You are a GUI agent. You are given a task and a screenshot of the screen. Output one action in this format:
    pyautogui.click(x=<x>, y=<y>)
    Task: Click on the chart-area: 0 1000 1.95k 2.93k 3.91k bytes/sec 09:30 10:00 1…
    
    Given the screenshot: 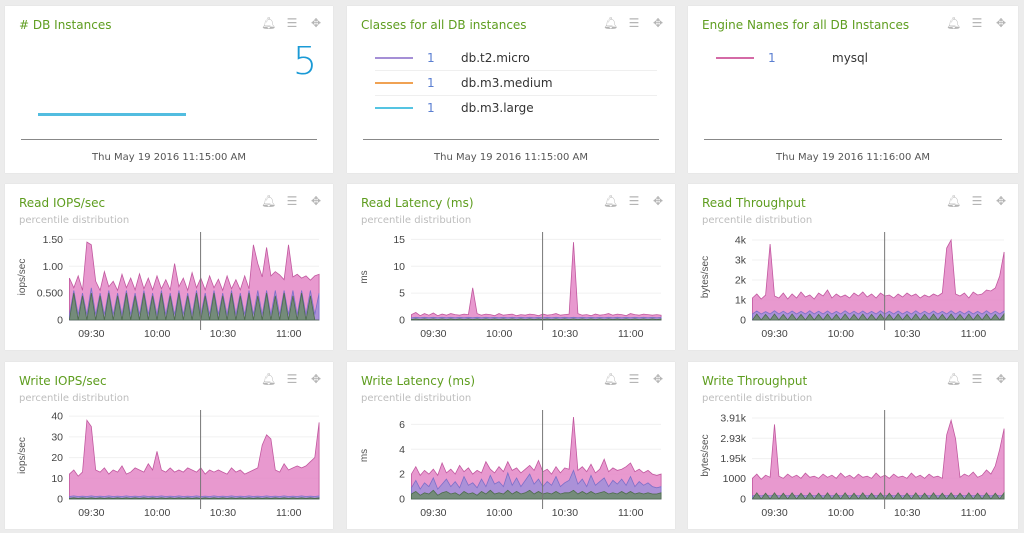 What is the action you would take?
    pyautogui.click(x=853, y=445)
    